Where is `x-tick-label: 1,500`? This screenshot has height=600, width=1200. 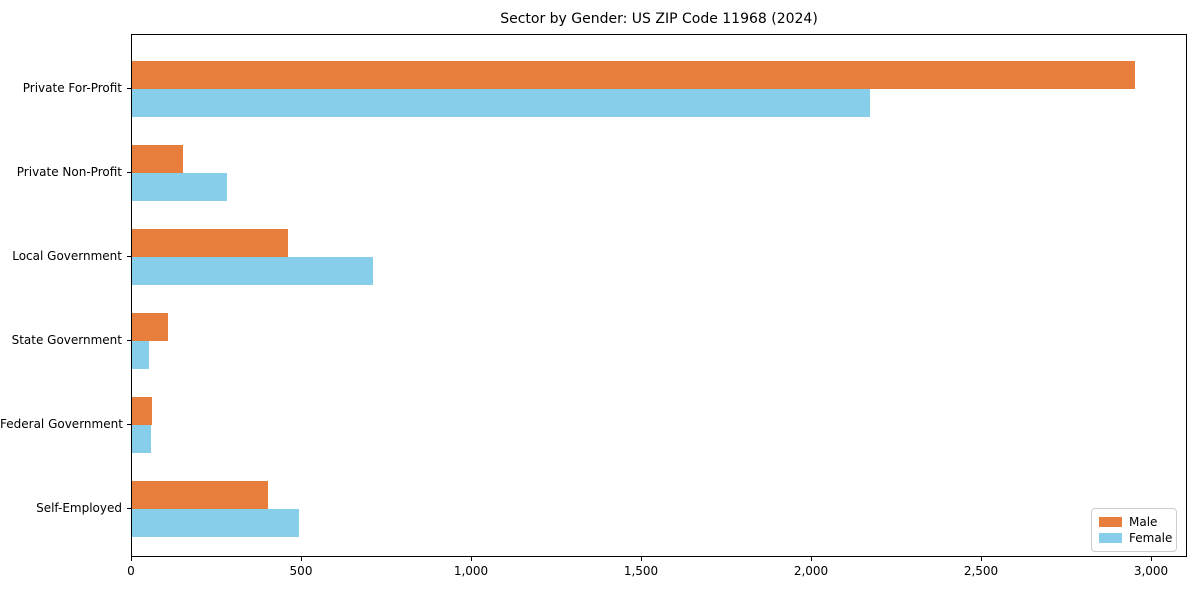
x-tick-label: 1,500 is located at coordinates (641, 571).